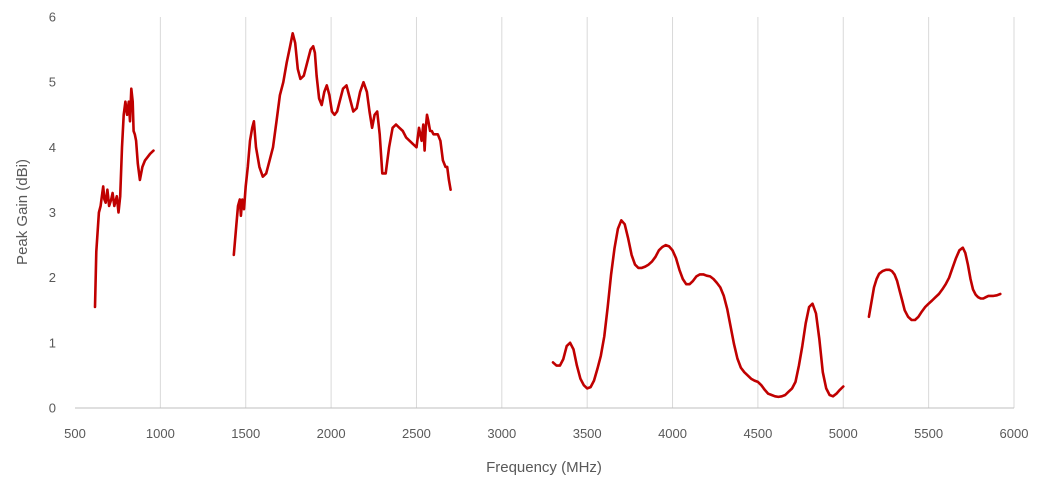 The width and height of the screenshot is (1042, 481). What do you see at coordinates (501, 433) in the screenshot?
I see `x-tick-label: 3000` at bounding box center [501, 433].